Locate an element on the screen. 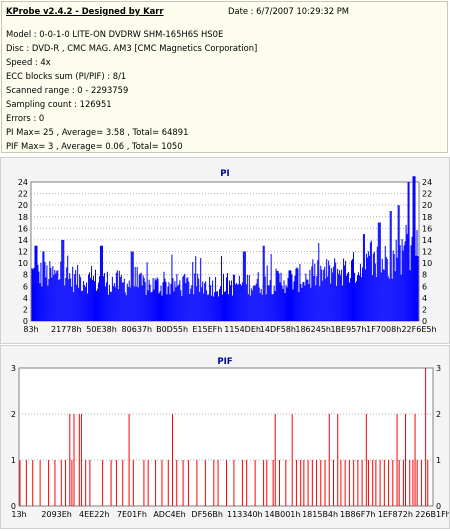  x-tick-label: 80637h is located at coordinates (137, 329).